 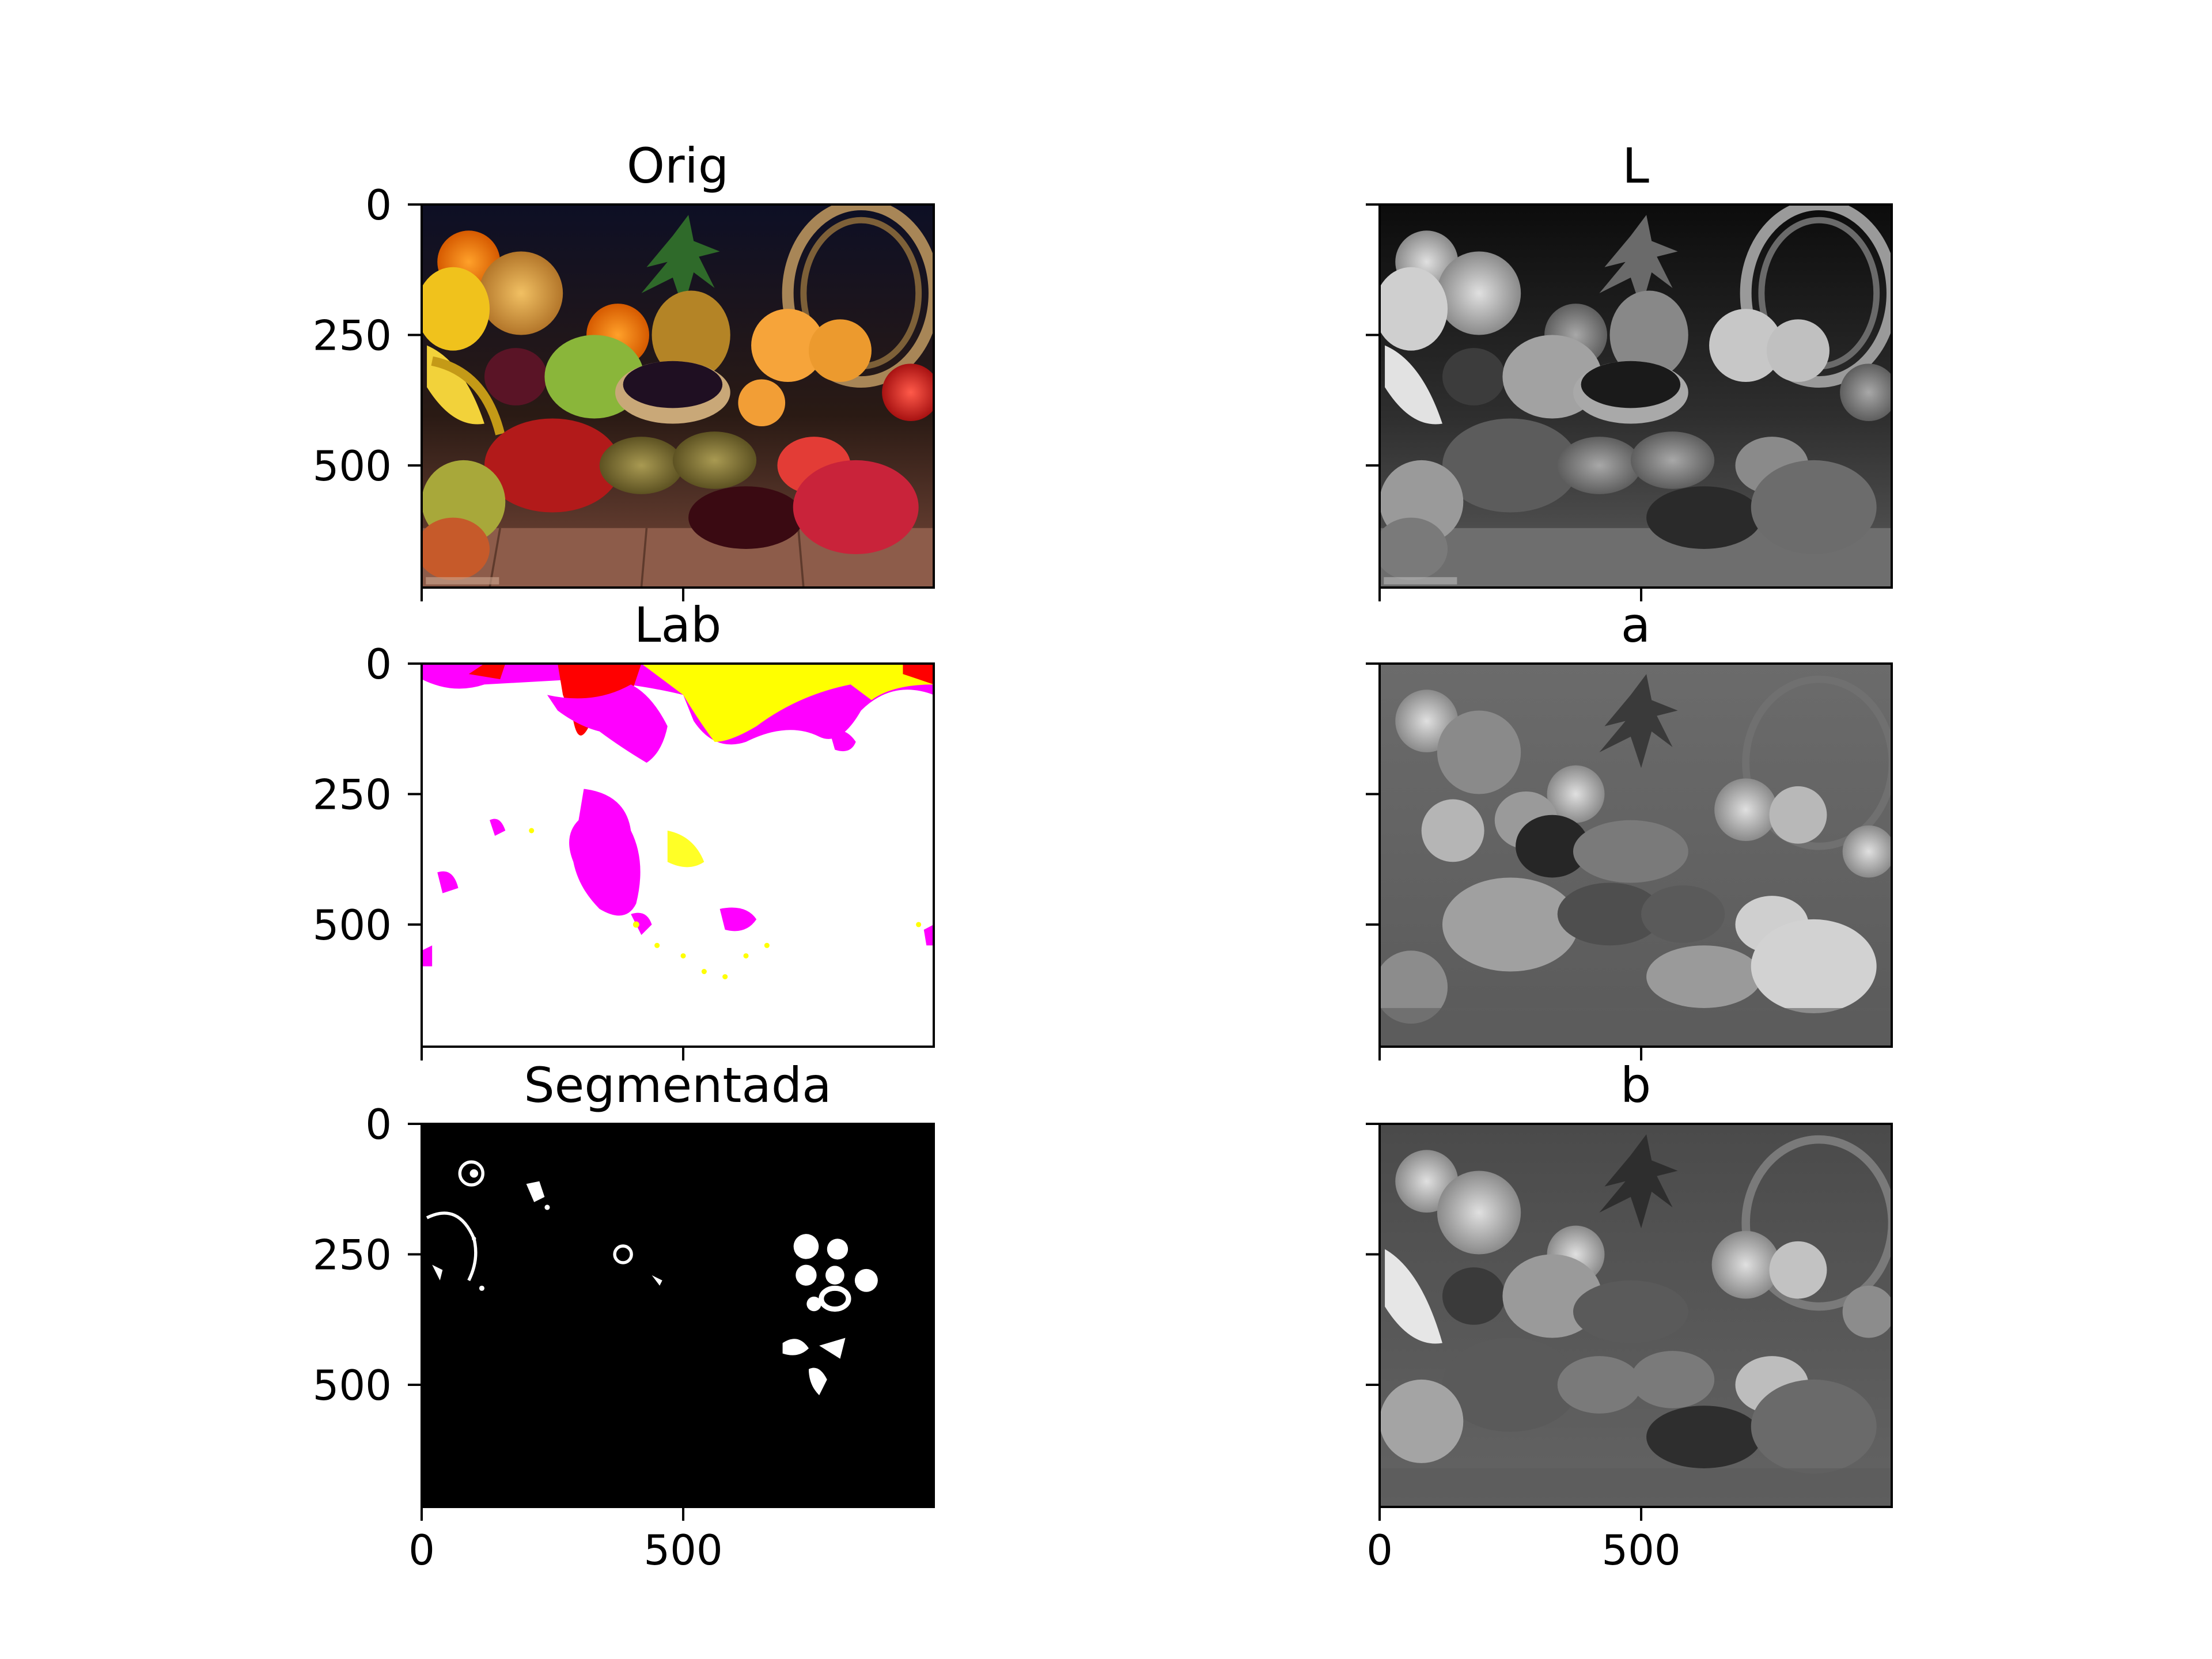 I want to click on panel-L-image, so click(x=1635, y=396).